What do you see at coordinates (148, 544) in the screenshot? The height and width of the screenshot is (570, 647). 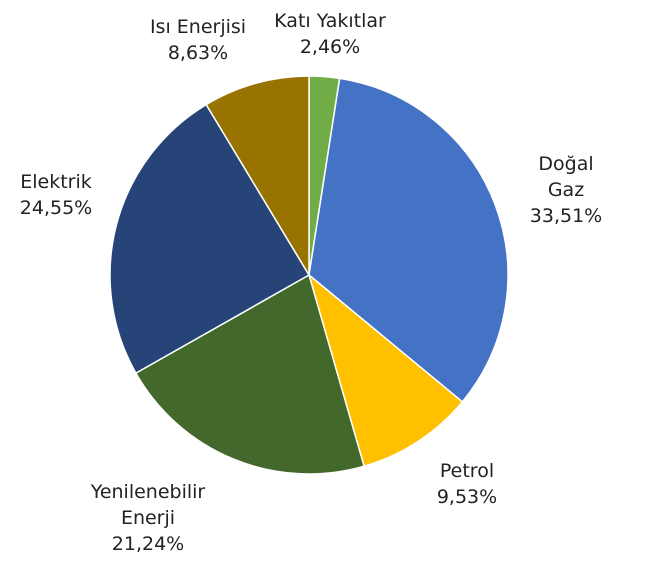 I see `value-label: 21,24%` at bounding box center [148, 544].